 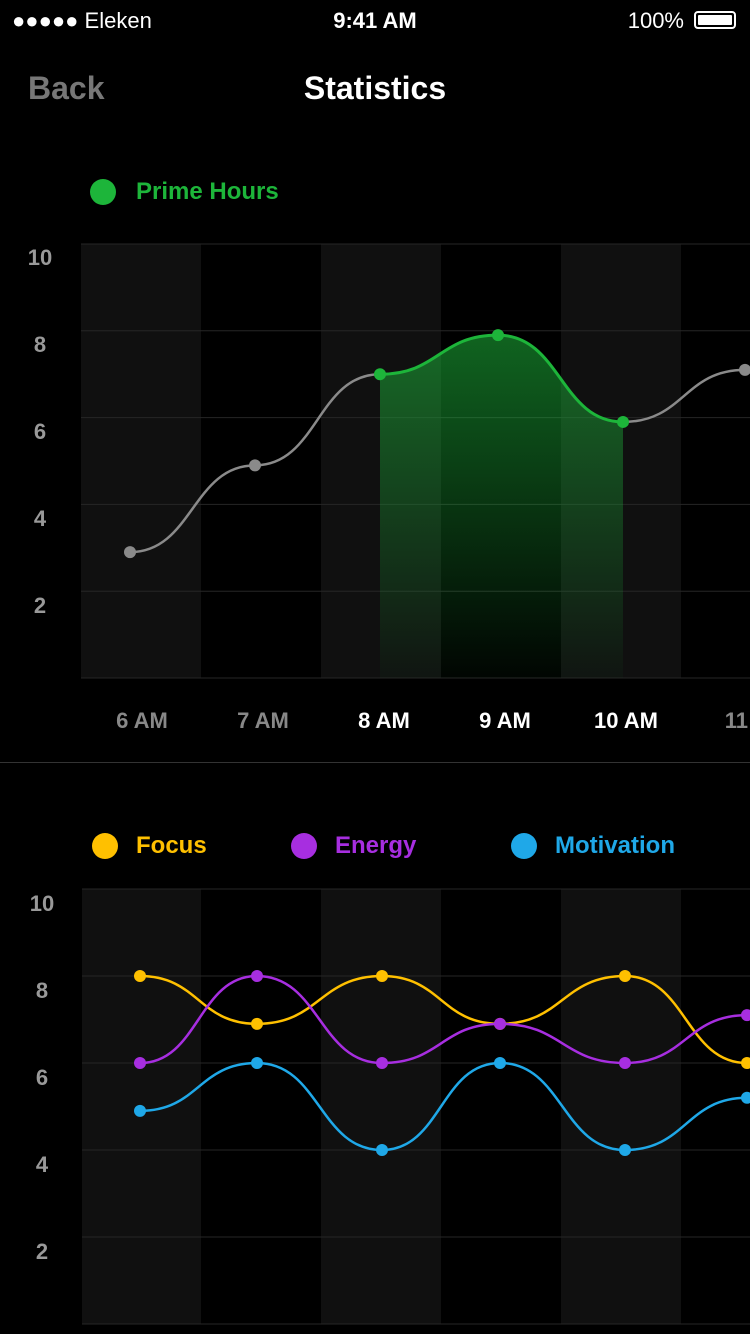 I want to click on x-tick-label: 10 AM, so click(x=626, y=720).